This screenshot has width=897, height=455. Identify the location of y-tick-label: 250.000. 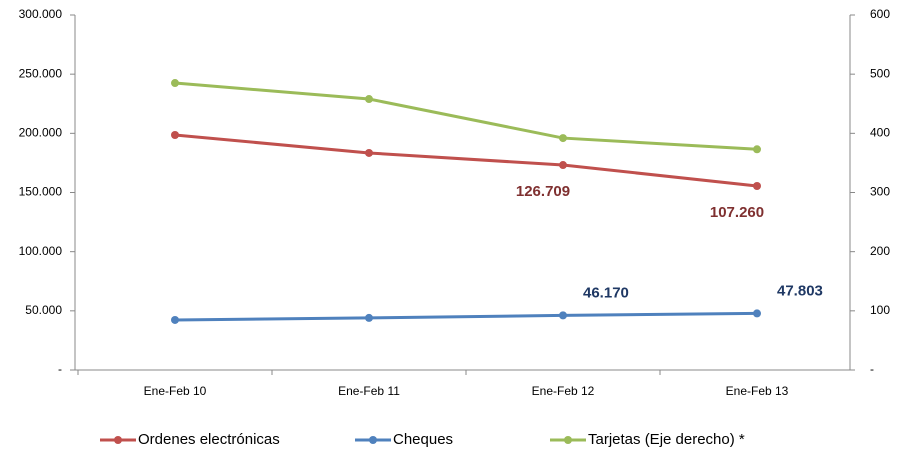
(41, 73).